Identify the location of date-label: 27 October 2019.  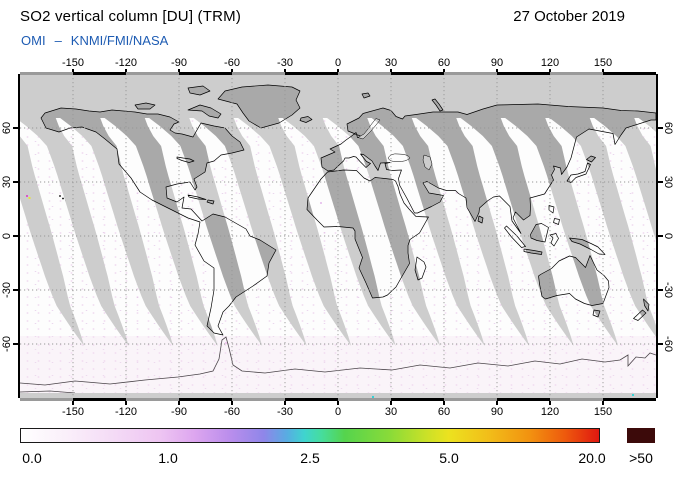
(569, 16).